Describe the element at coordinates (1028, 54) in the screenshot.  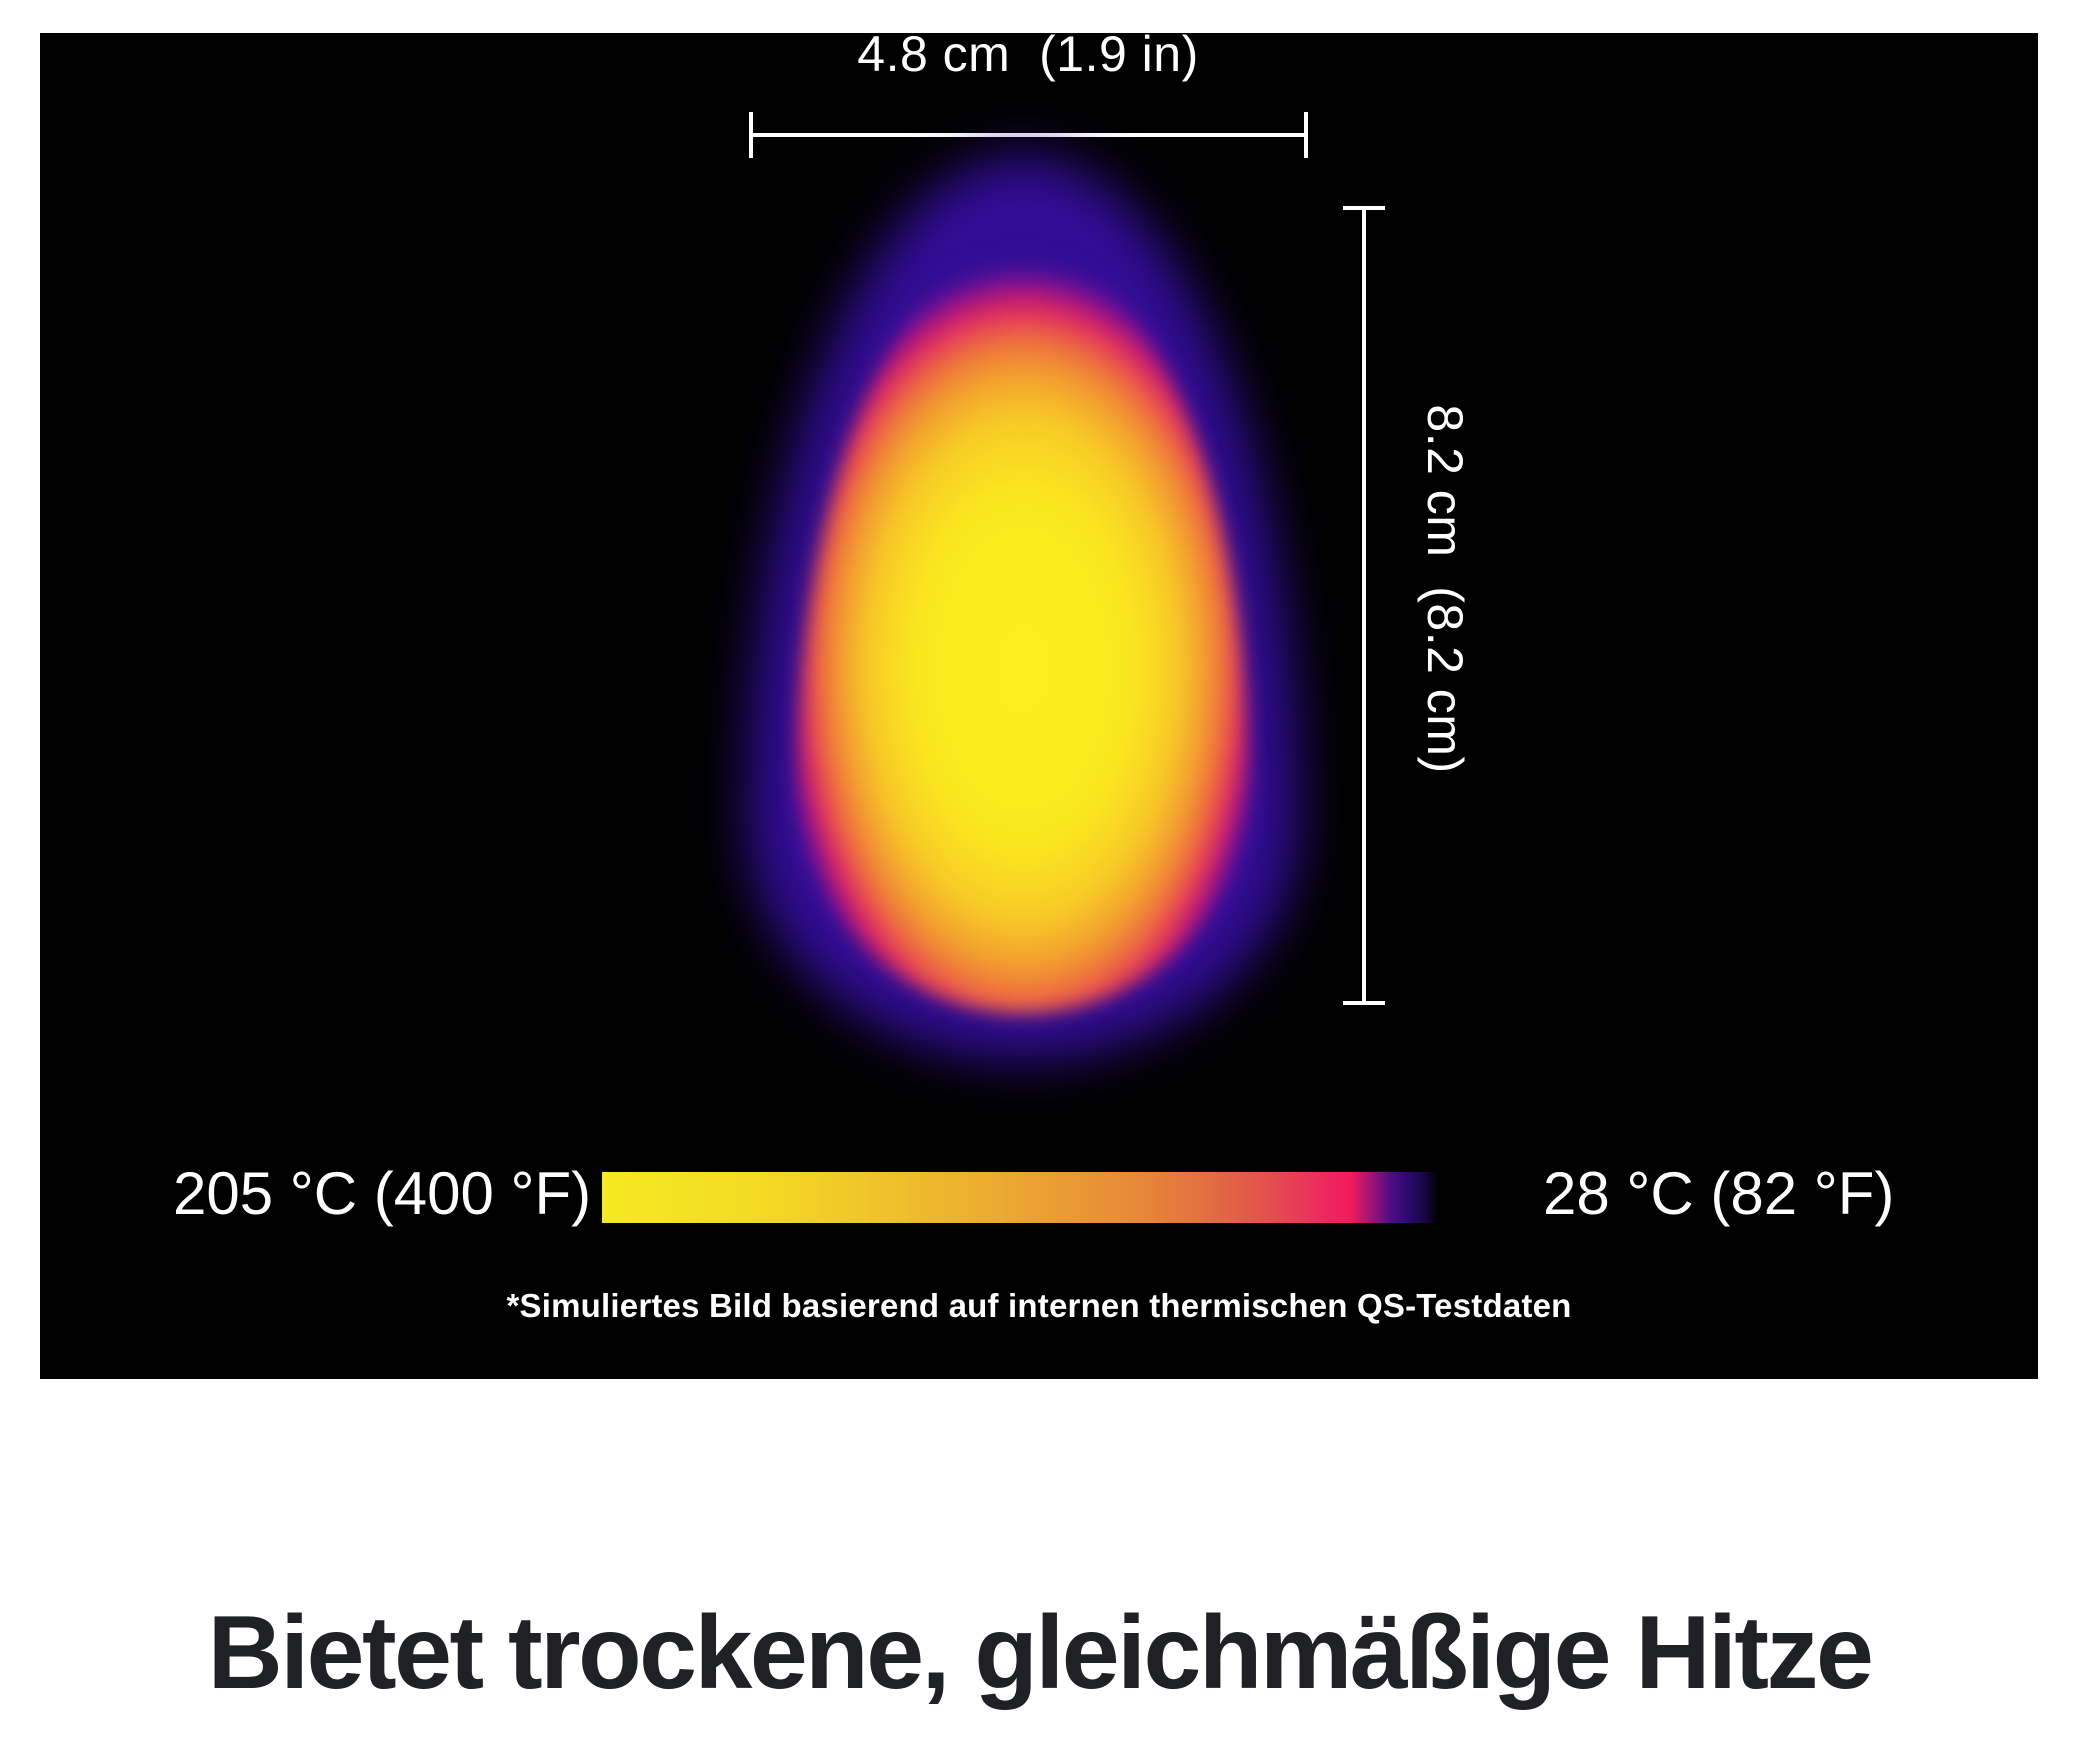
I see `width-measurement-label: 4.8 cm (1.9 in)` at that location.